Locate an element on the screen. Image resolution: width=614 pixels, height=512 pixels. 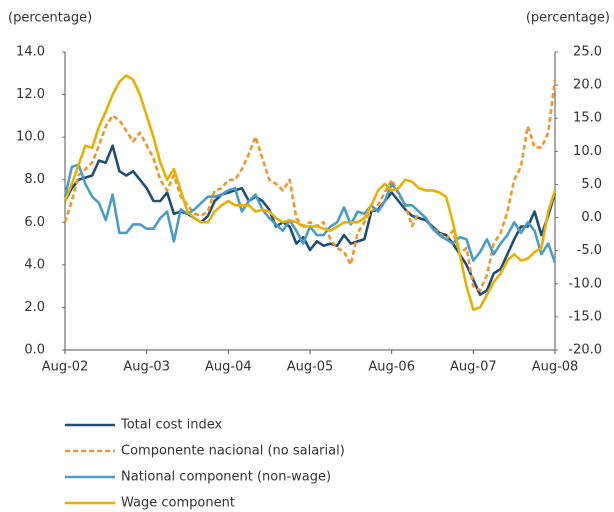
y2-tick-label: 20.0 is located at coordinates (587, 85).